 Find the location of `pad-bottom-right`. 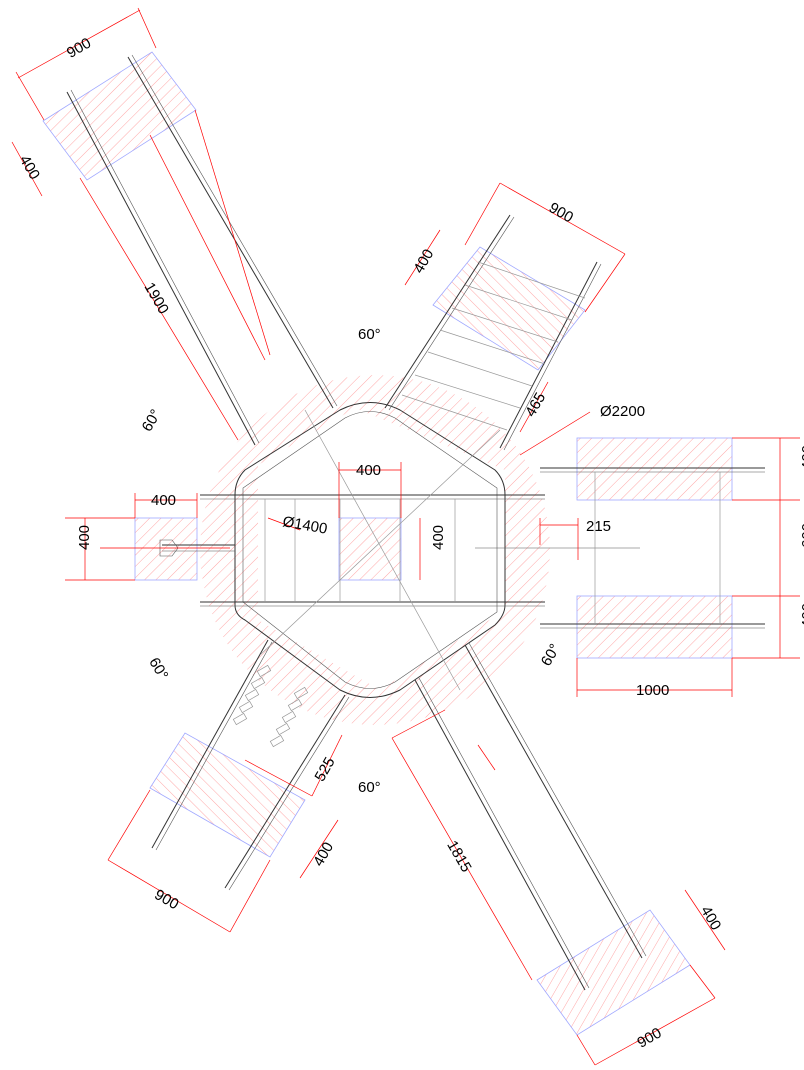

pad-bottom-right is located at coordinates (613, 972).